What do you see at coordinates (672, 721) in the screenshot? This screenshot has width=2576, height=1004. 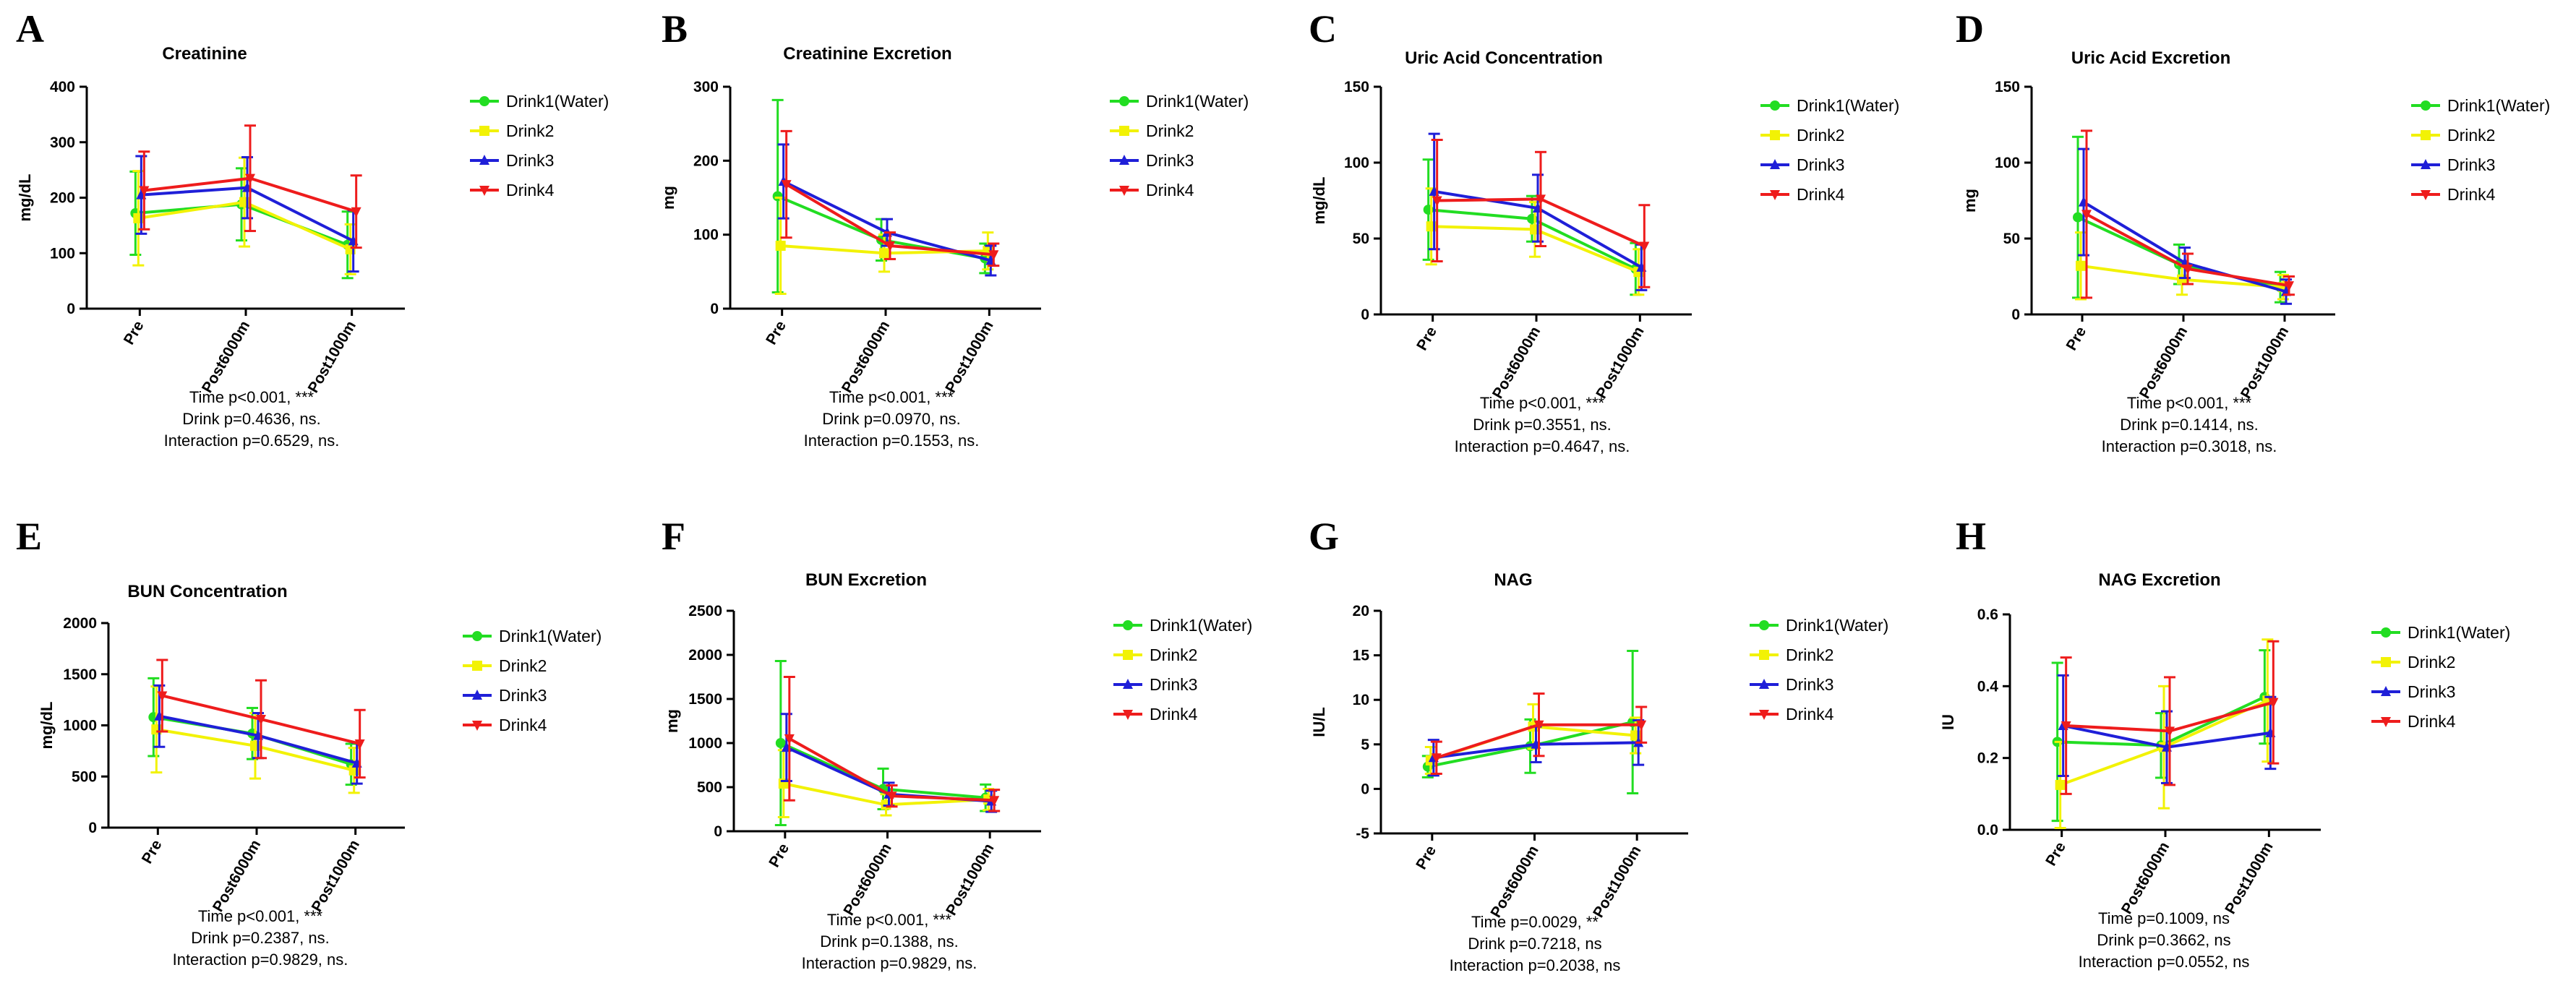 I see `y-axis-label-f: mg` at bounding box center [672, 721].